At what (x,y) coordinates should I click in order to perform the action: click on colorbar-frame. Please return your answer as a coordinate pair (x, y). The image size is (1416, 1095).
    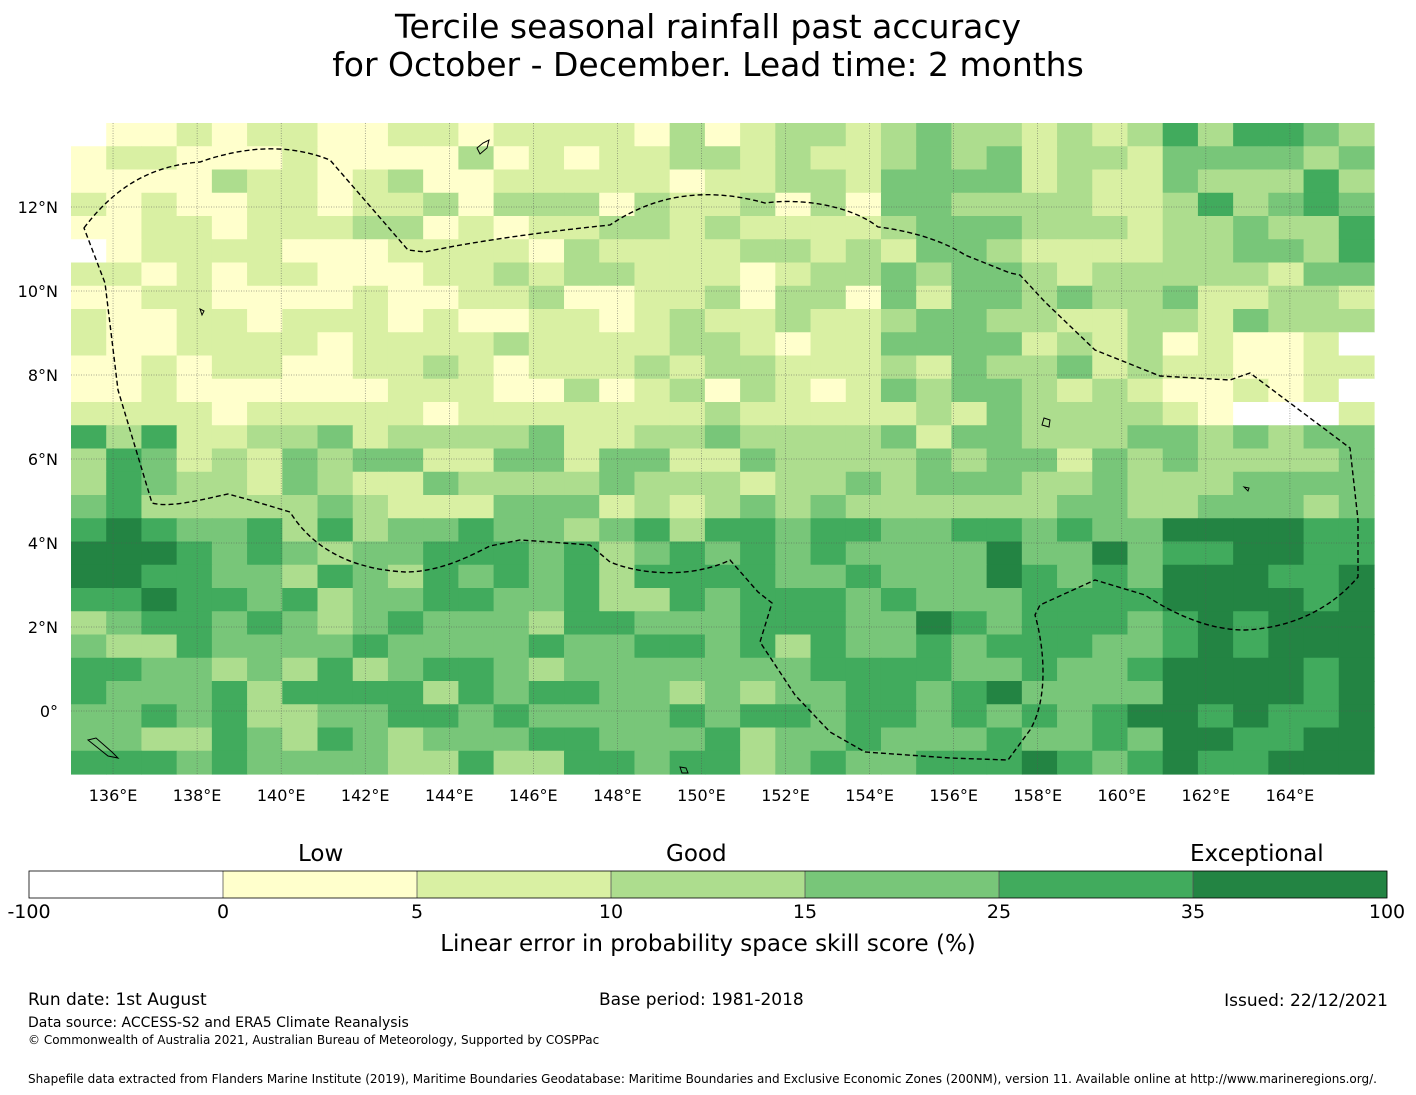
    Looking at the image, I should click on (708, 884).